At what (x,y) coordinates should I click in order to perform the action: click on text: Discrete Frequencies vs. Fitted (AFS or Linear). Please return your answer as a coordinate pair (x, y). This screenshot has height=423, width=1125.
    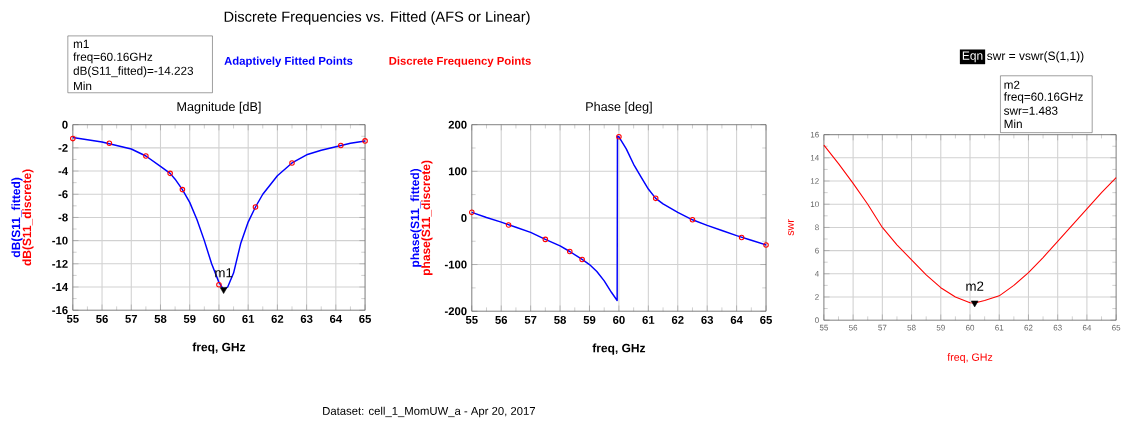
    Looking at the image, I should click on (377, 18).